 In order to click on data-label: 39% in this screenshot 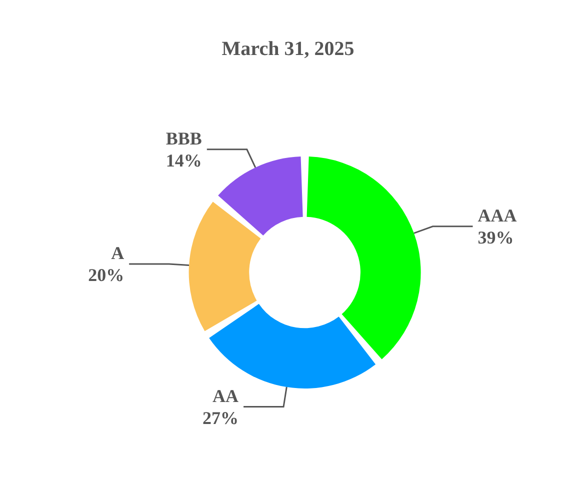, I will do `click(496, 237)`.